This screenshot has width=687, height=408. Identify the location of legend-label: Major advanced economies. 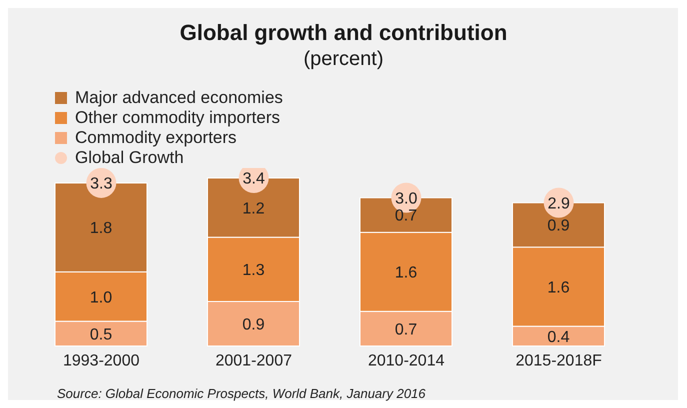
(179, 98).